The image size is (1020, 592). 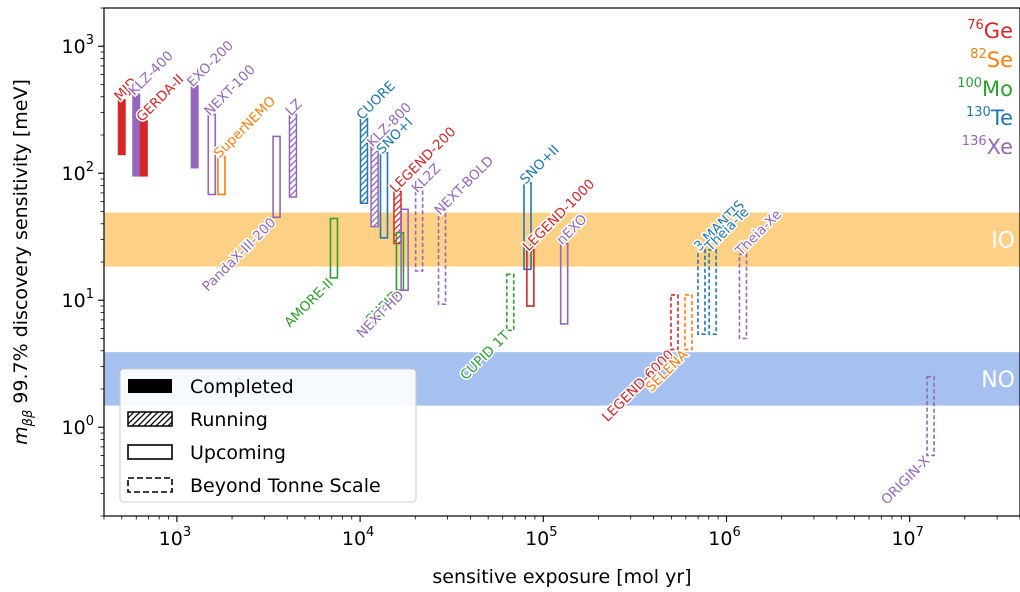 I want to click on x-tick-label: 10⁵, so click(x=541, y=537).